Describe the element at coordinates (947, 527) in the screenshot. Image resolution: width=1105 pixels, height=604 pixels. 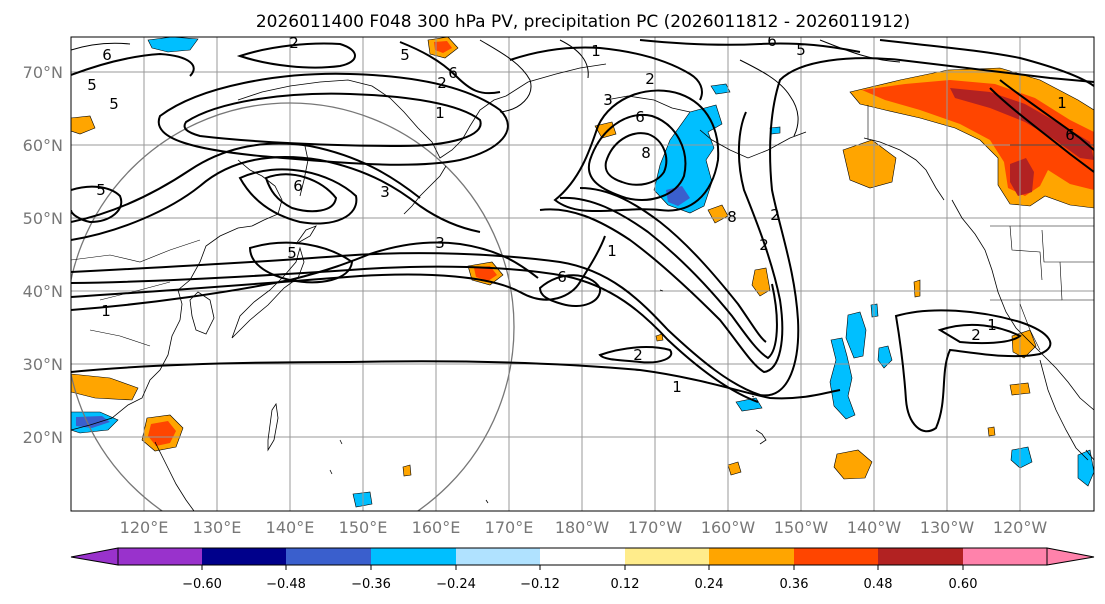
I see `lon-label: 130°W` at that location.